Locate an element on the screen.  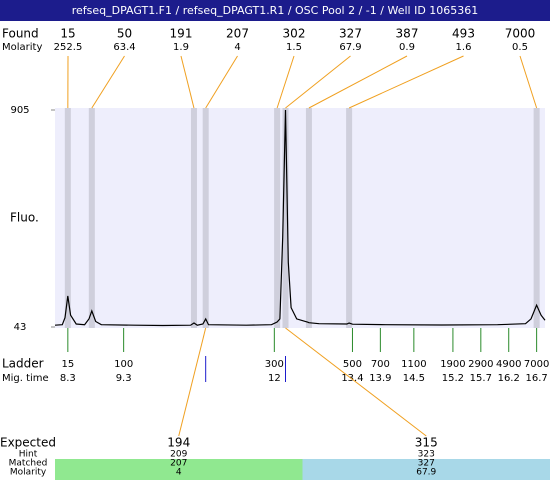
ladder-time: 8.3 is located at coordinates (68, 378).